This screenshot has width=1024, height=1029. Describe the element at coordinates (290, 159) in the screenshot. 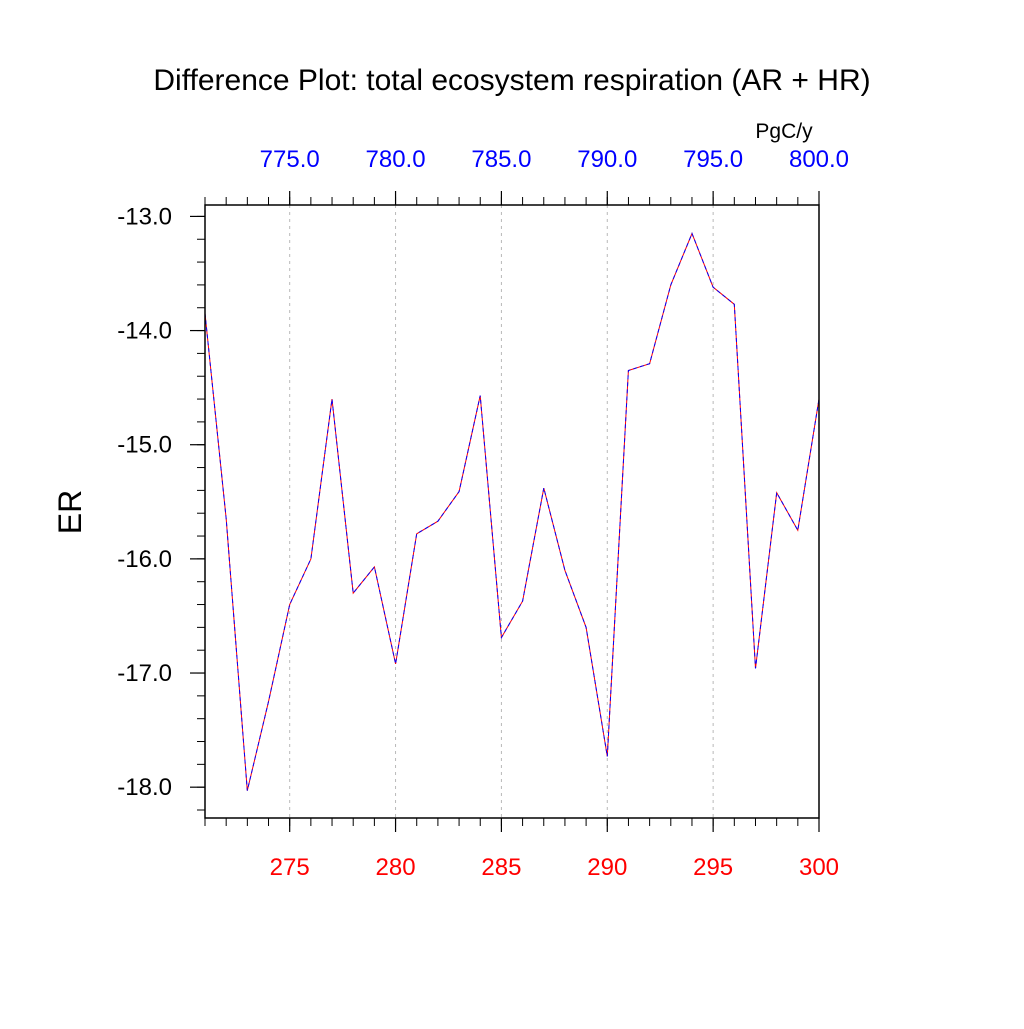

I see `x-tick-label-top-0: 775.0` at that location.